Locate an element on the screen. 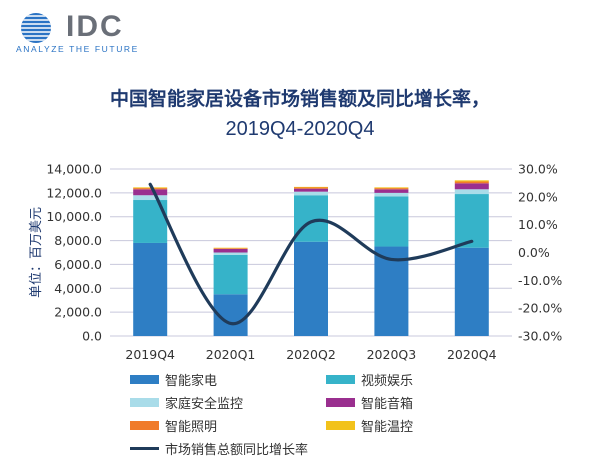  legend-item: 家庭安全监控 is located at coordinates (186, 402).